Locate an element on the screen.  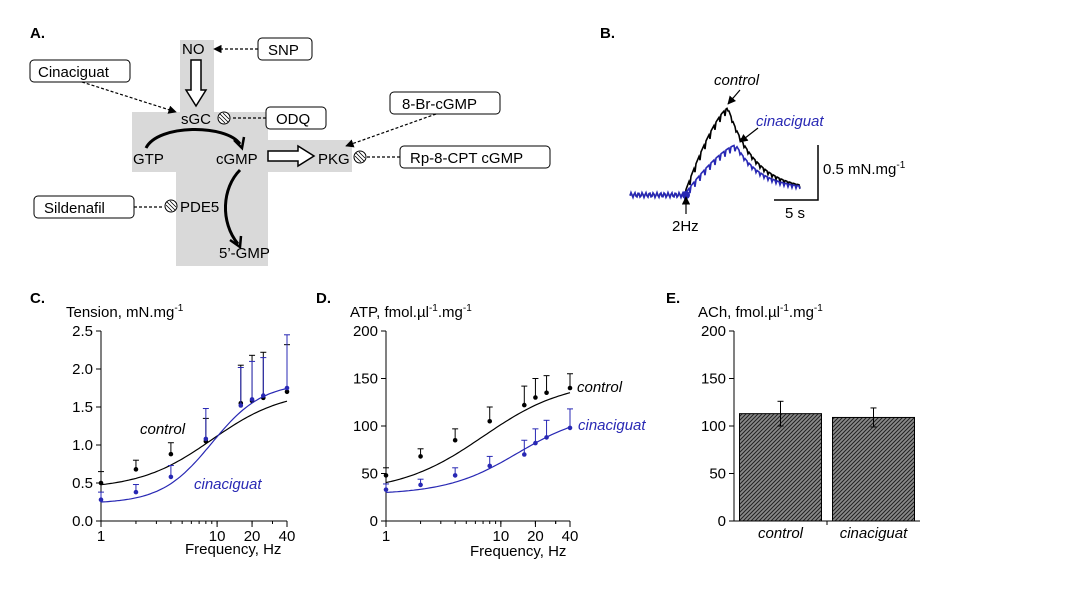
curved-arrow-gtp-to-cgmp is located at coordinates (193, 138).